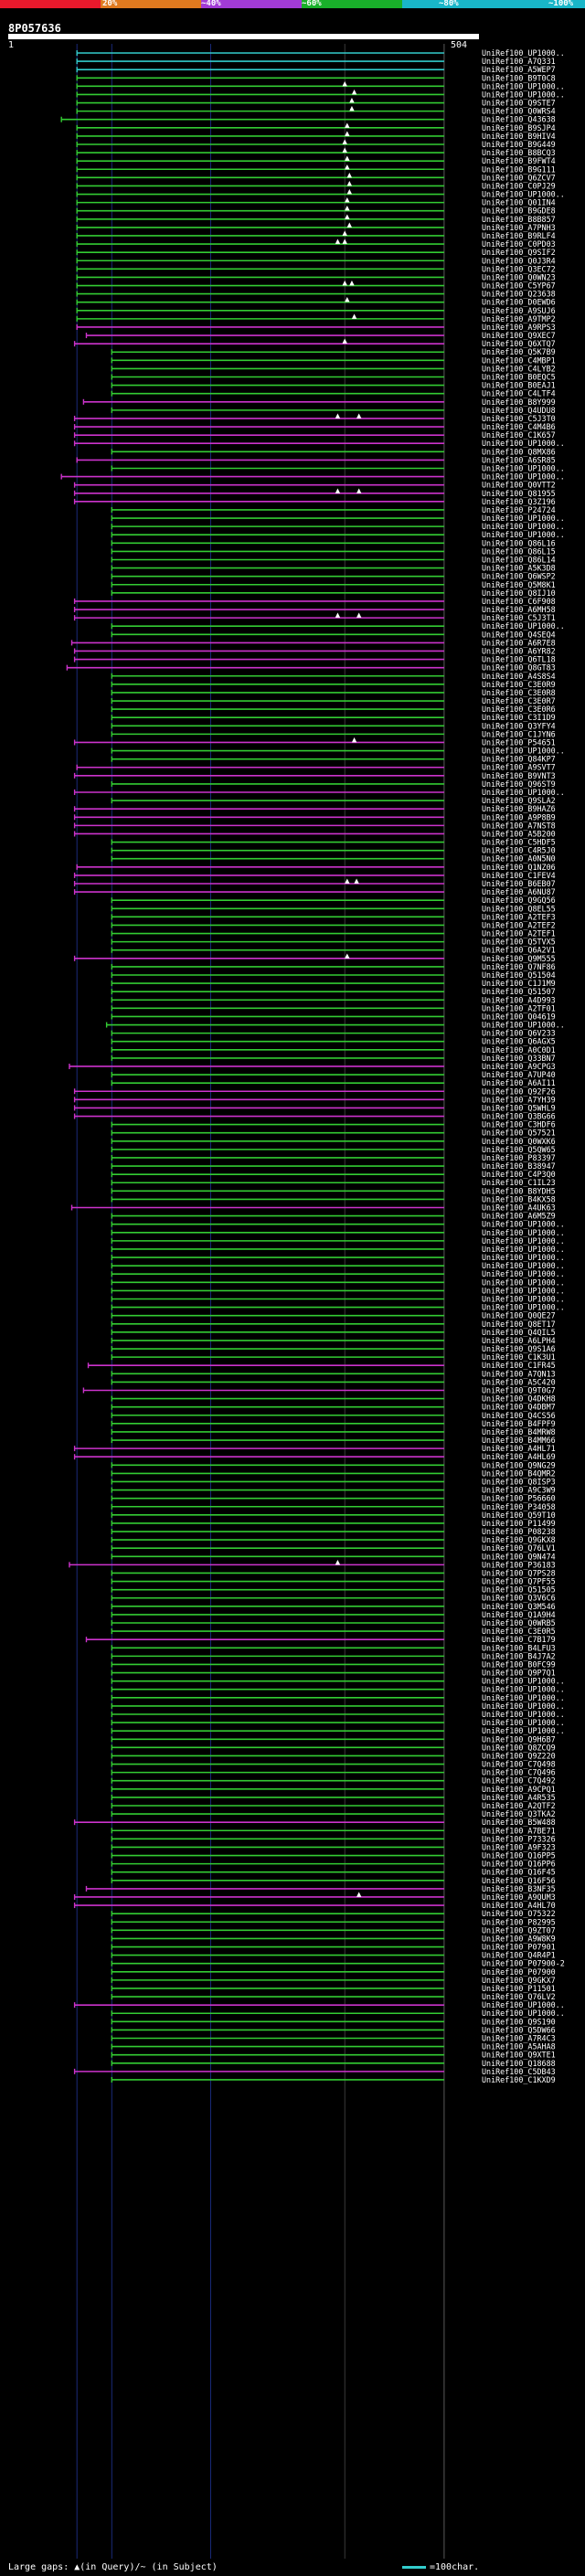 The image size is (585, 2576). What do you see at coordinates (314, 1822) in the screenshot?
I see `hit-row: UniRef100_B5W488` at bounding box center [314, 1822].